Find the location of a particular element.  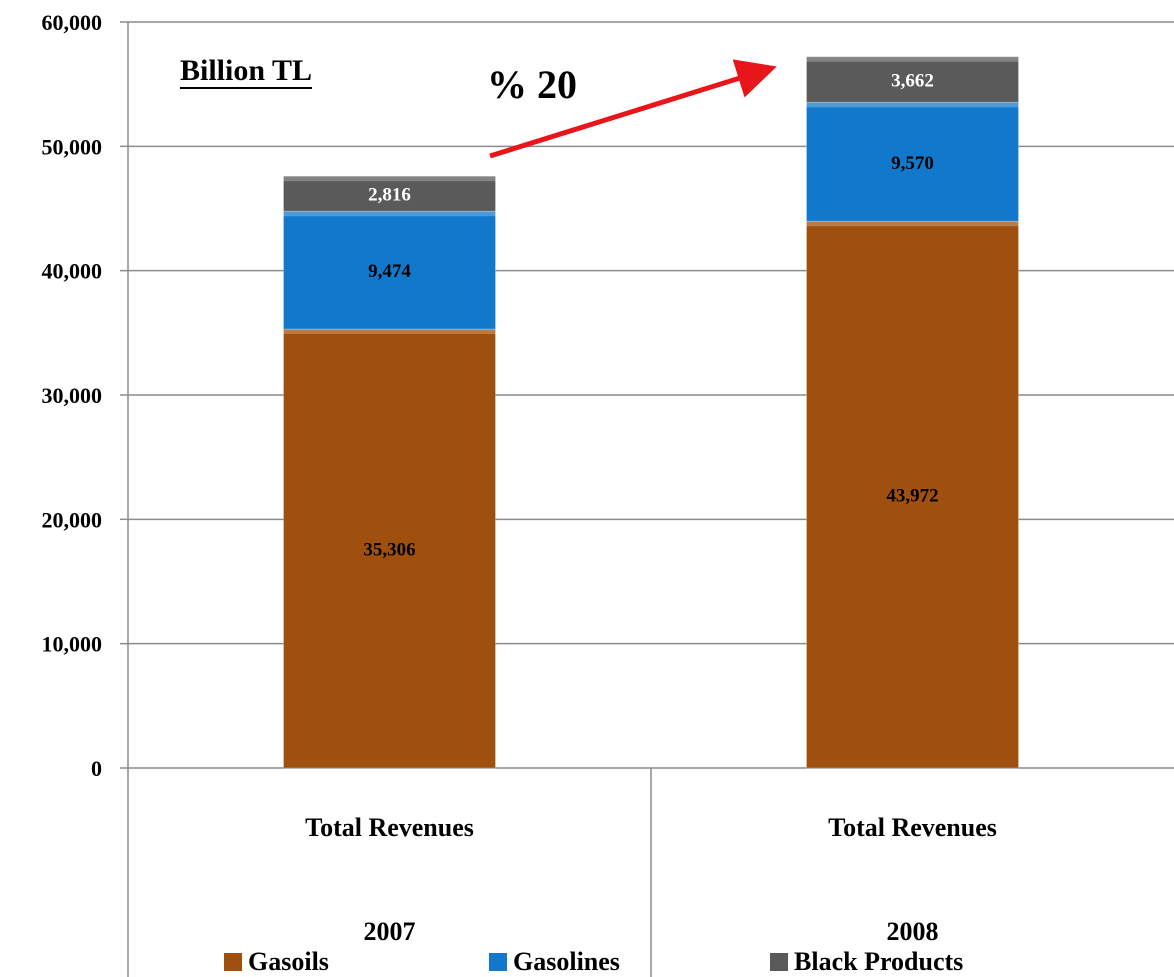

legend-label: Gasolines is located at coordinates (566, 961).